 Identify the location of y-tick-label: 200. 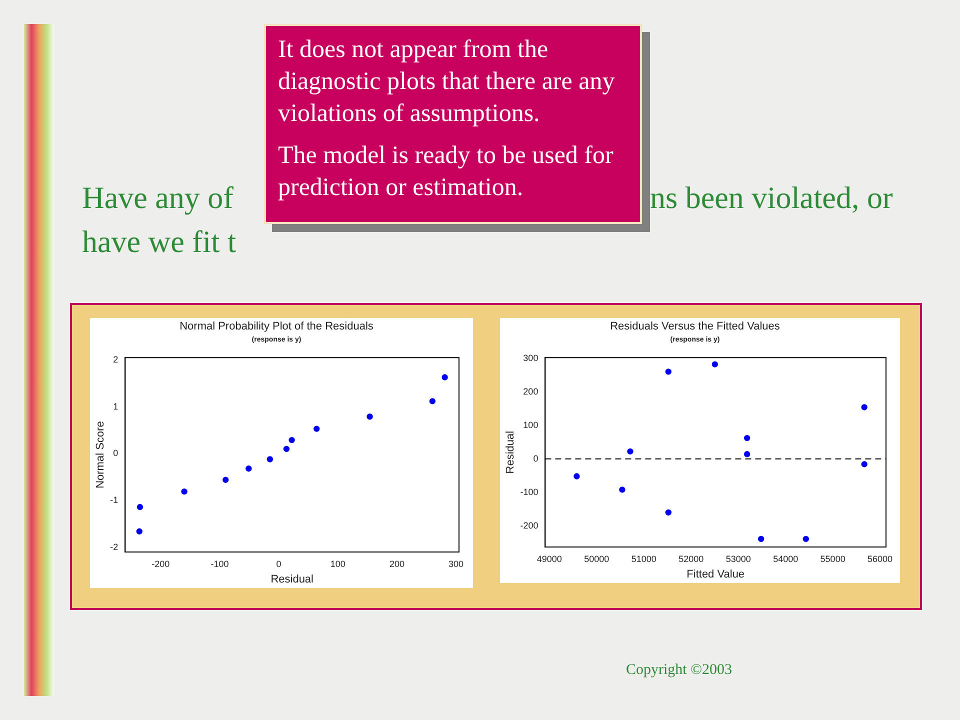
(530, 391).